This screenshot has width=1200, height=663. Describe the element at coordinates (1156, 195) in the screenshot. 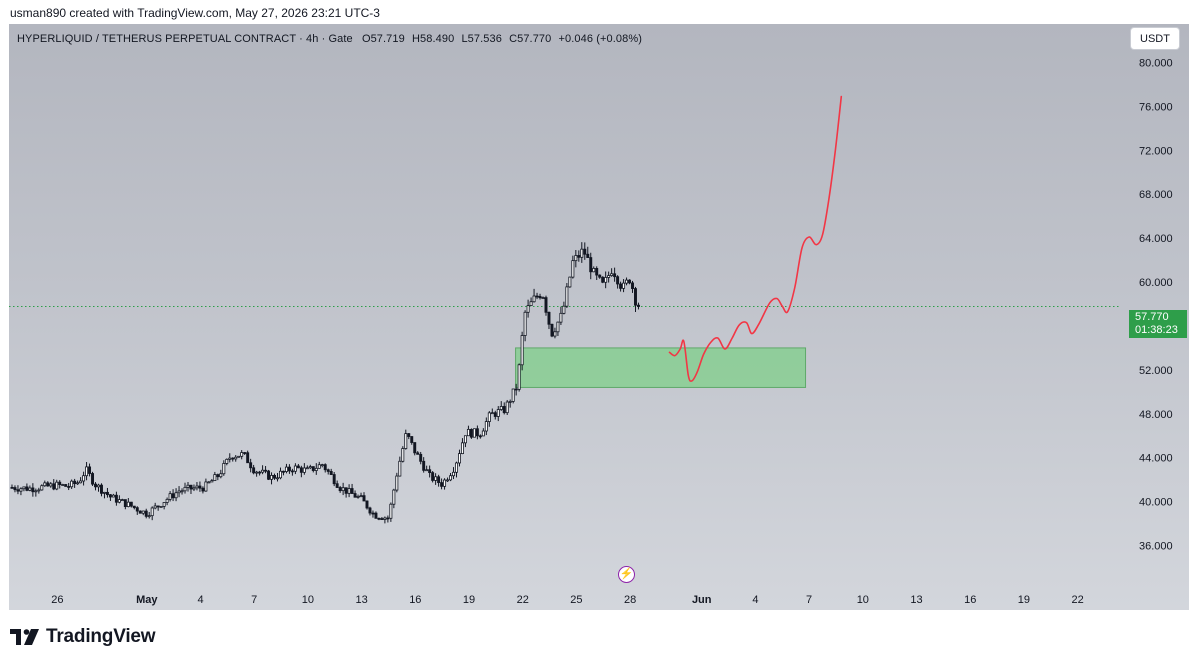

I see `y-tick-label: 68.000` at that location.